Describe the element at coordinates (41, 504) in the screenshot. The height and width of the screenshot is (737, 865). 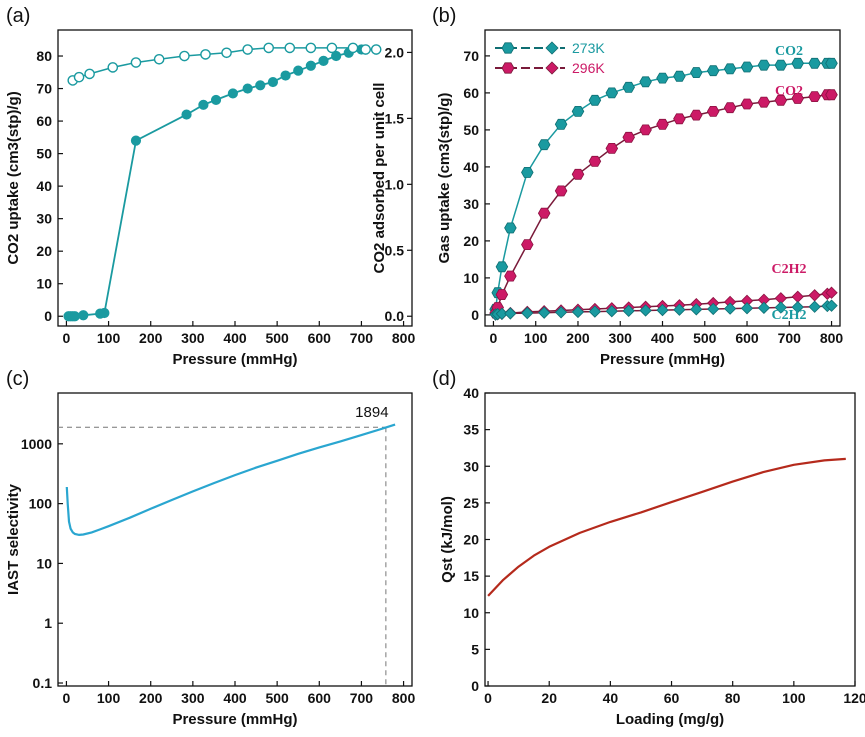
I see `panel-c-ytick-label: 100` at that location.